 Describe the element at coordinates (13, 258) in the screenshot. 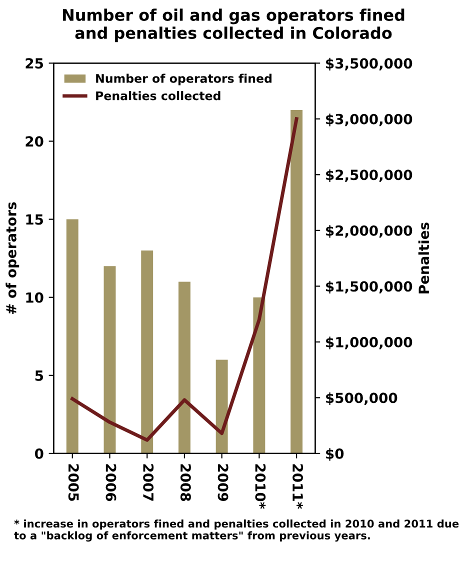

I see `y-axis-title: # of operators` at that location.